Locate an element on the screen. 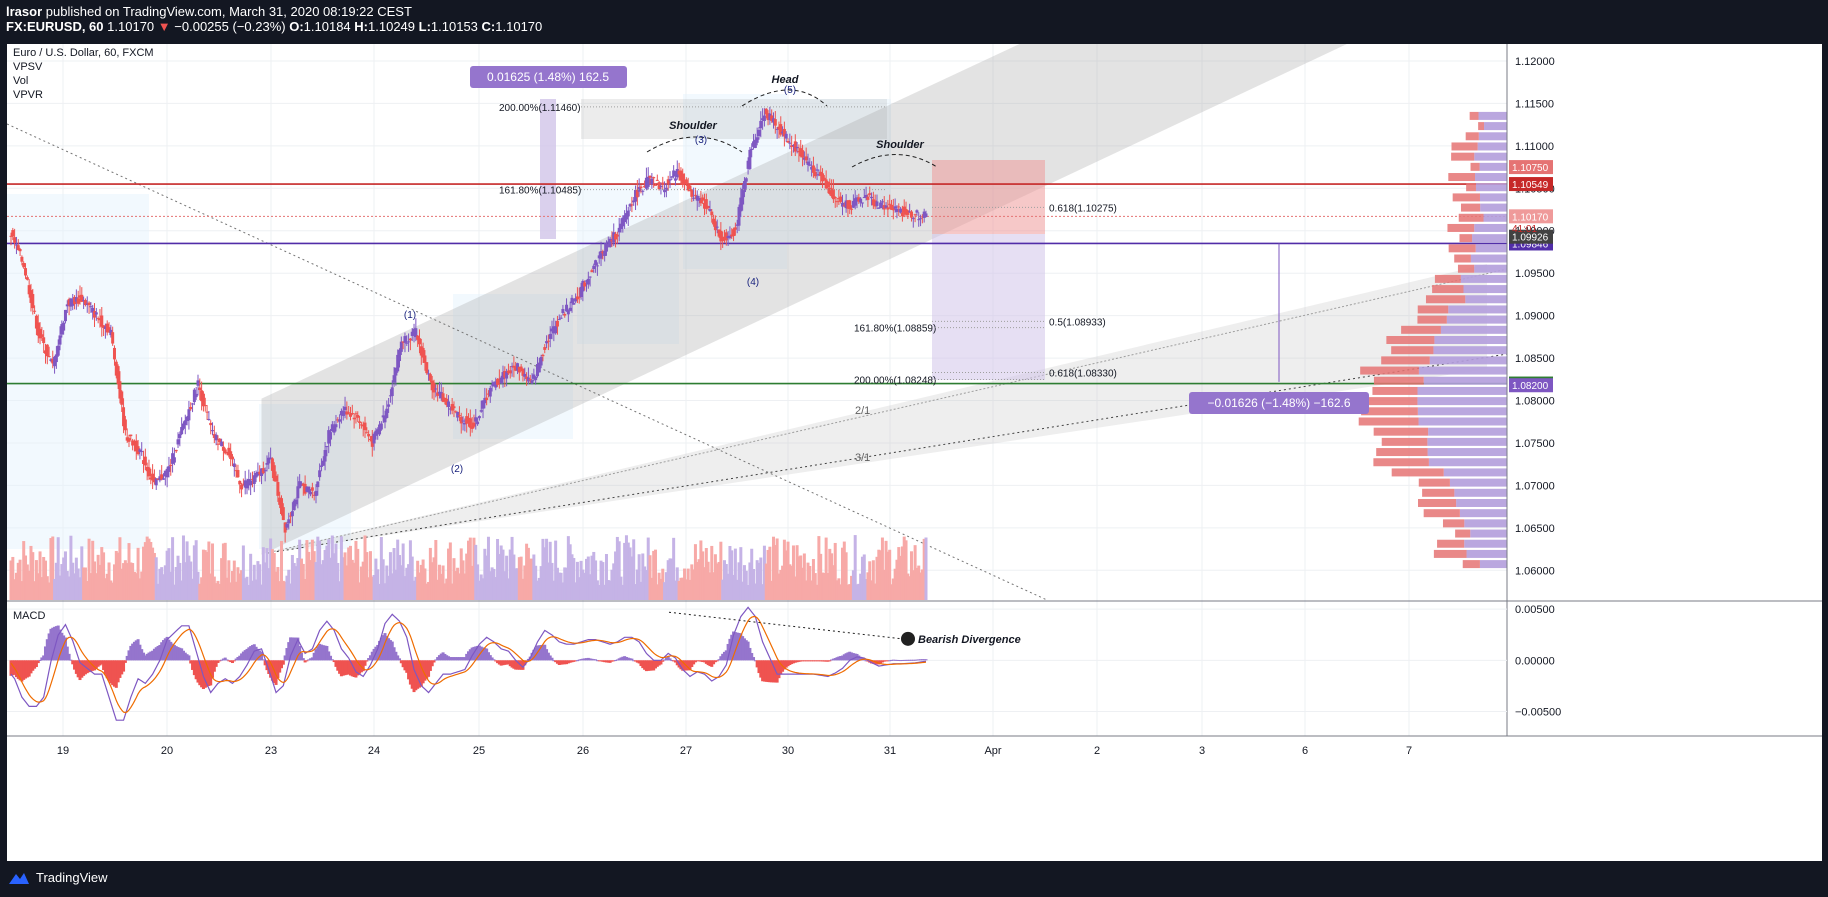  tradingview-logo-icon is located at coordinates (19, 878).